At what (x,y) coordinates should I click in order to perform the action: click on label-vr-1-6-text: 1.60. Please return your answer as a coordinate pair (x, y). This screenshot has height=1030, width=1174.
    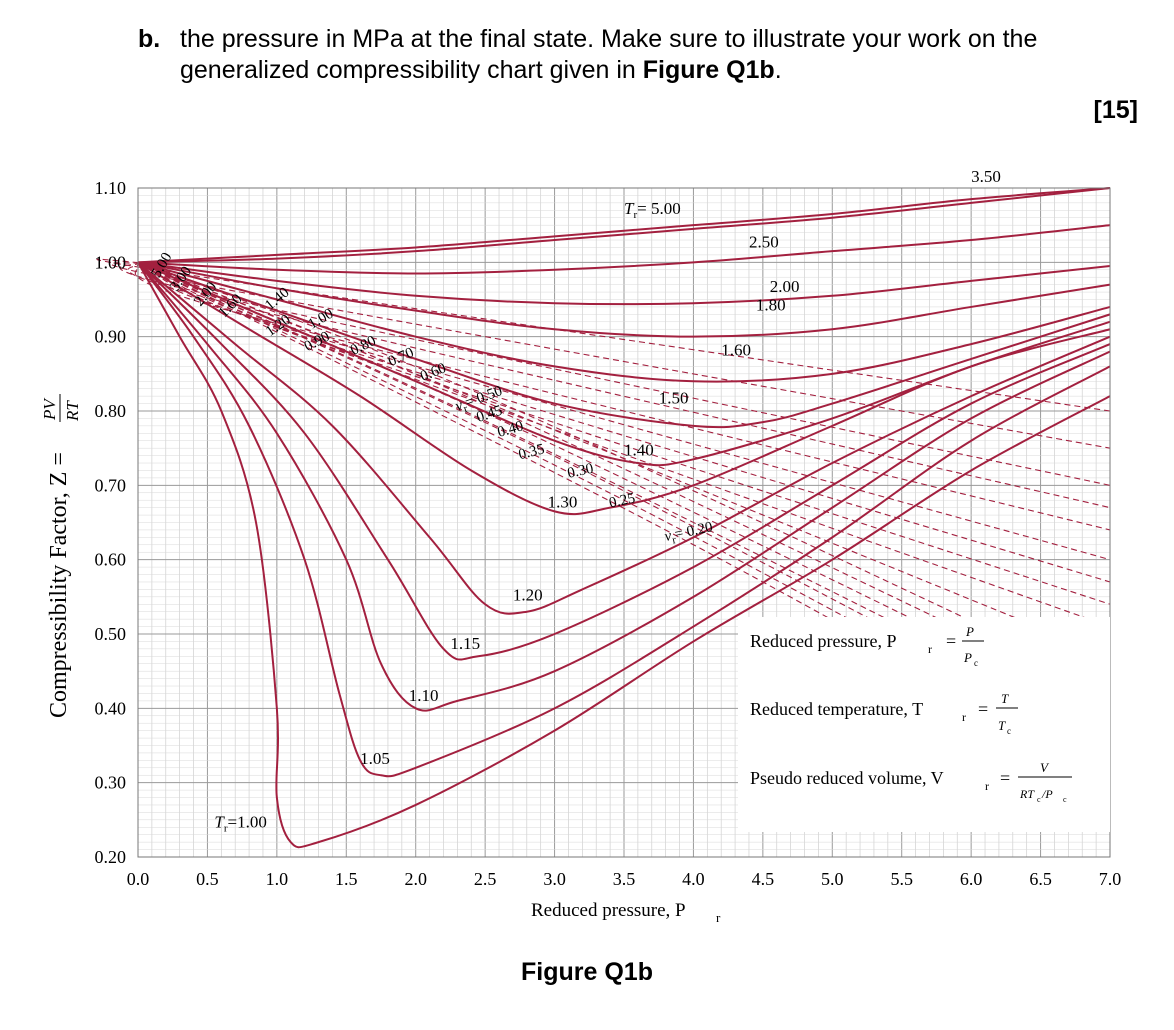
    Looking at the image, I should click on (231, 306).